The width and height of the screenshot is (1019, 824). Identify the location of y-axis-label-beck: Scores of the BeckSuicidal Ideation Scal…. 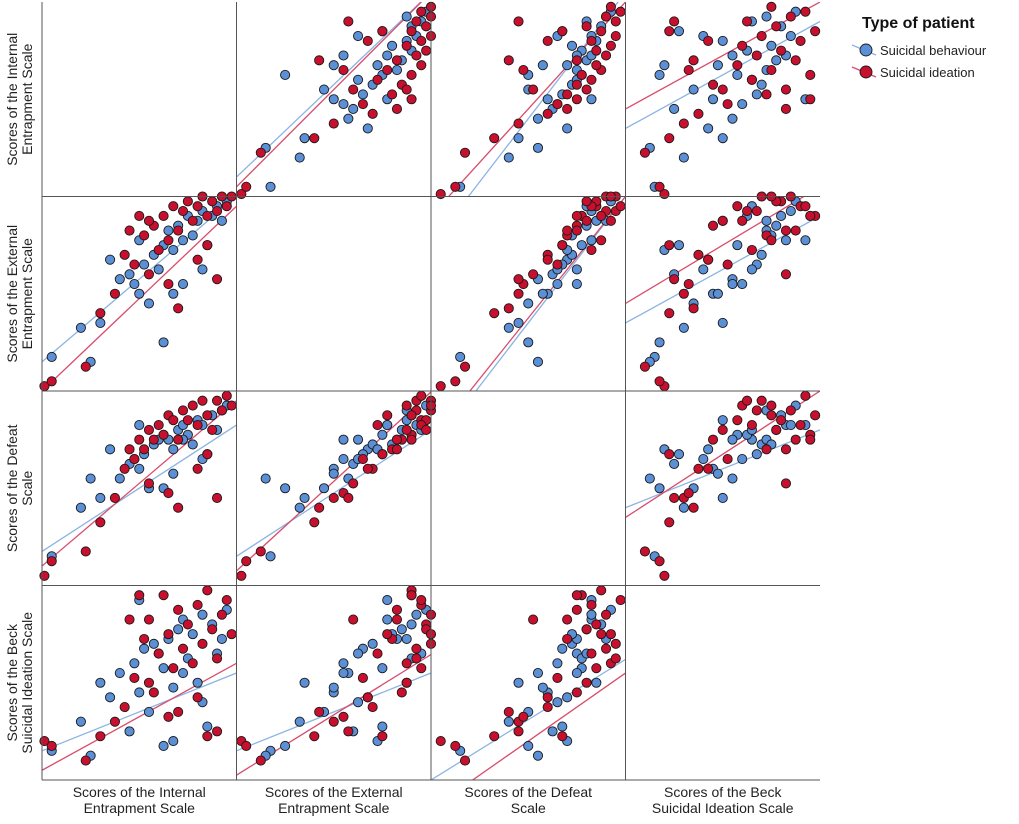
(19, 683).